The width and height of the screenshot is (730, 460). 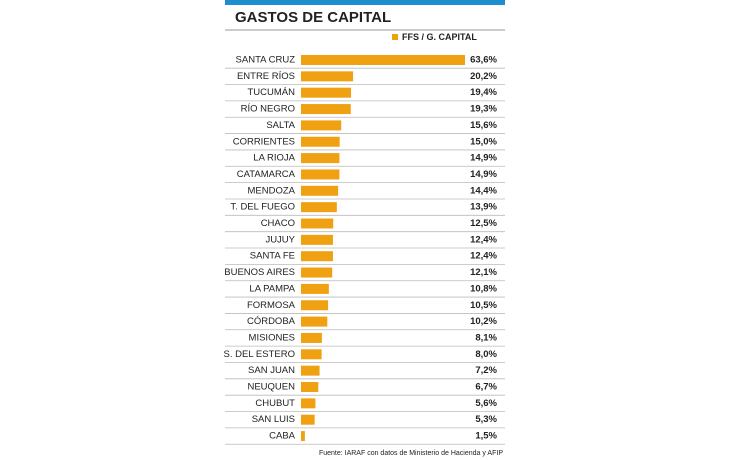 I want to click on value-label: 13,9%, so click(x=483, y=207).